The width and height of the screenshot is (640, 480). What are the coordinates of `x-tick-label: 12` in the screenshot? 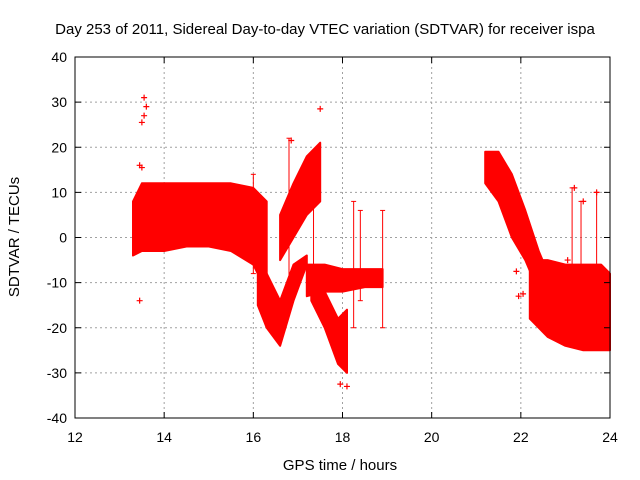 It's located at (75, 437).